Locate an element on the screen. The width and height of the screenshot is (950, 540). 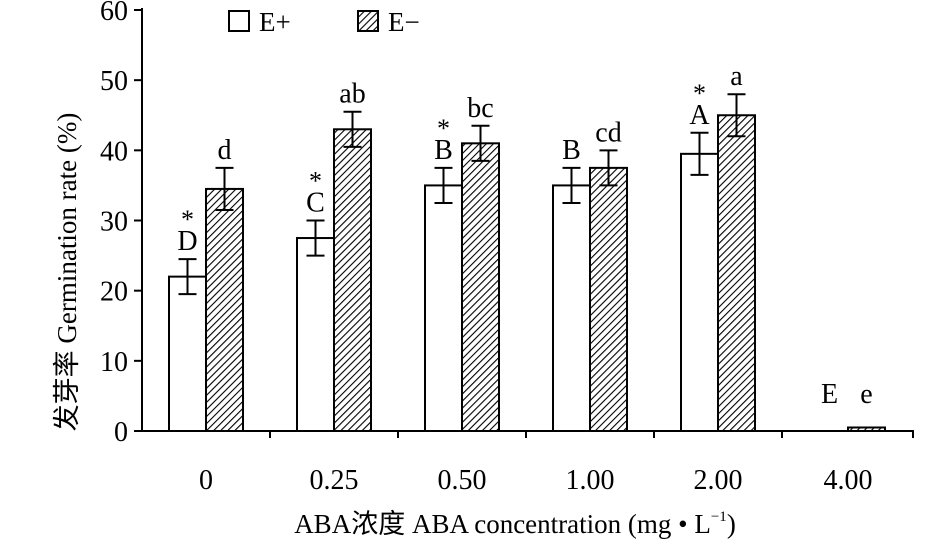
y-tick-label: 30 is located at coordinates (114, 222).